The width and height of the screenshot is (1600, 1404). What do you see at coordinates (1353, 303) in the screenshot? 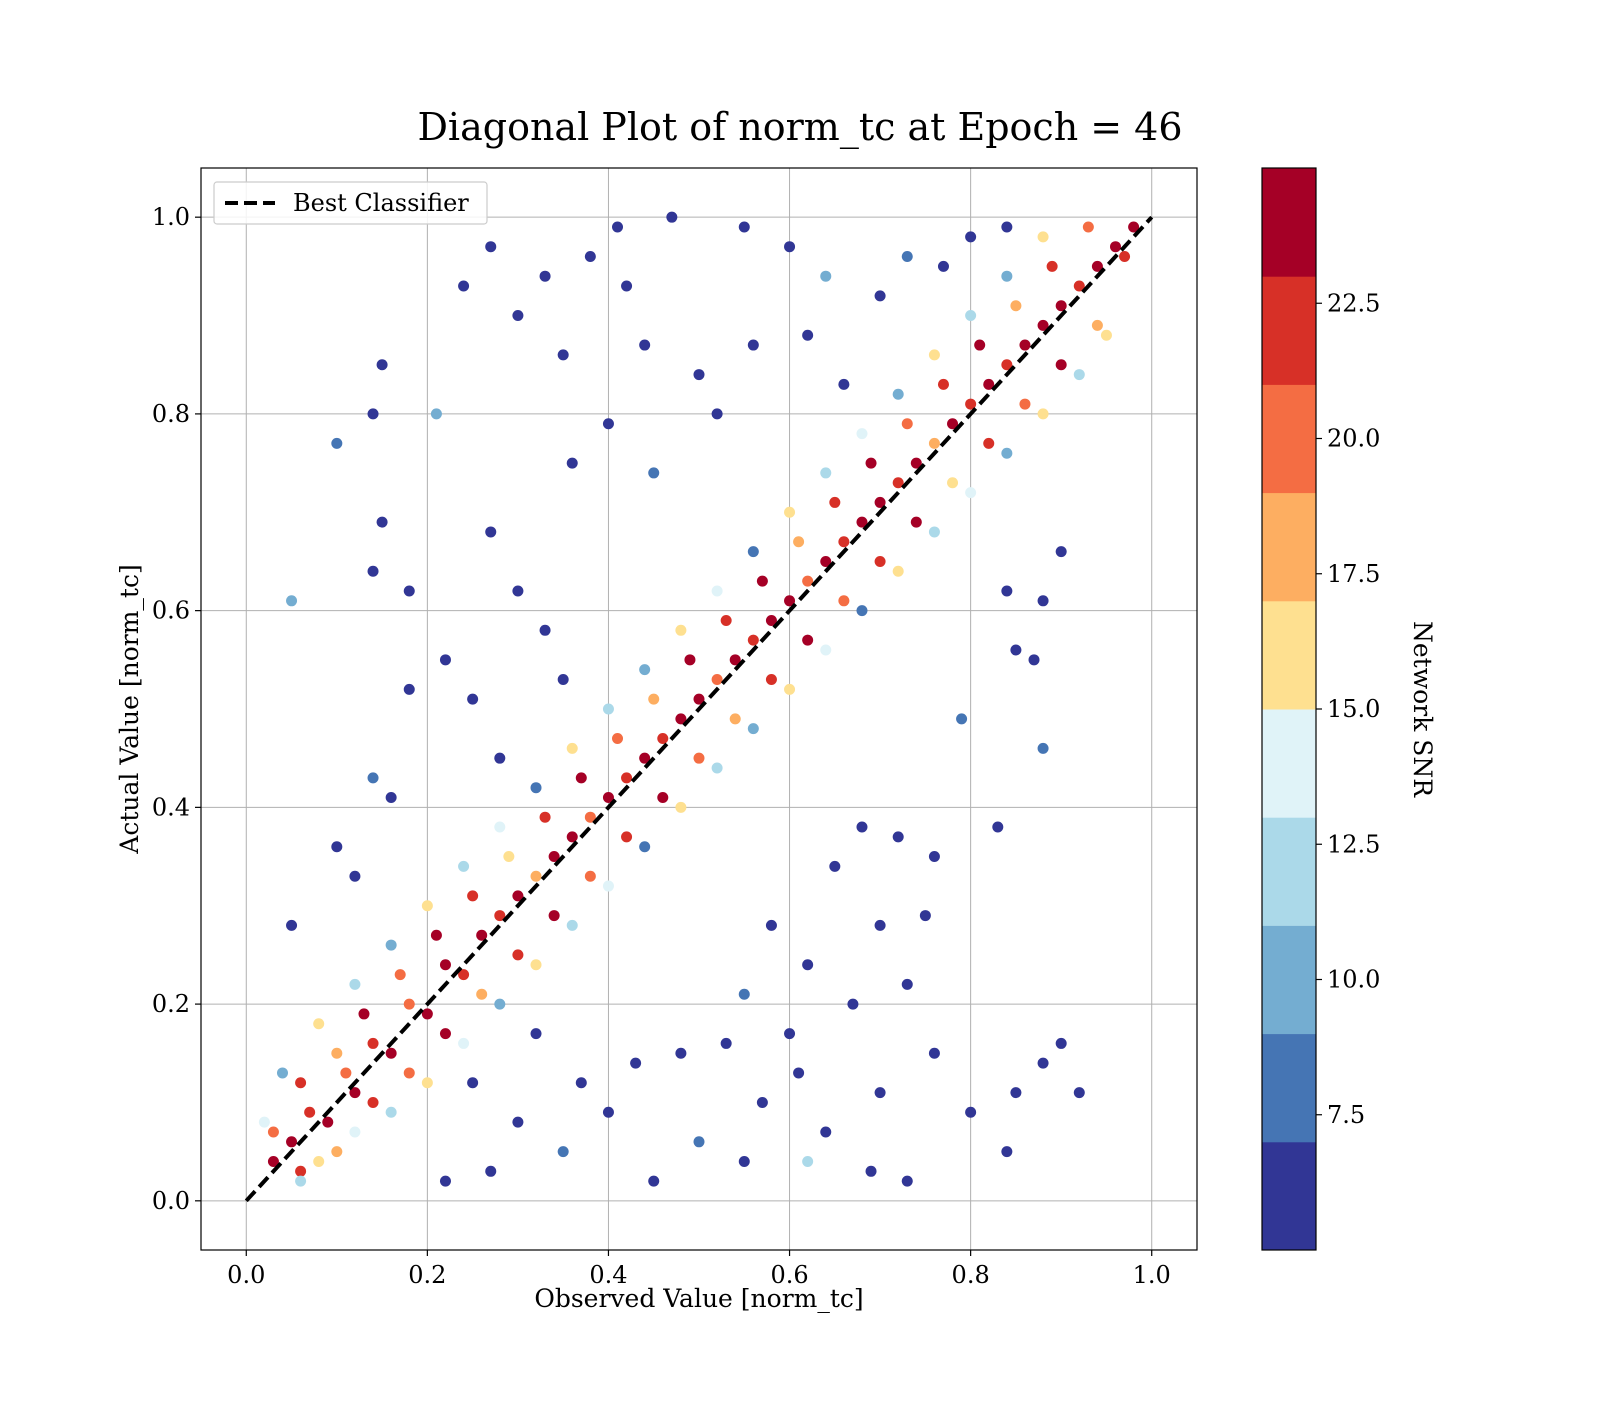
I see `colorbar-tick-label: 22.5` at bounding box center [1353, 303].